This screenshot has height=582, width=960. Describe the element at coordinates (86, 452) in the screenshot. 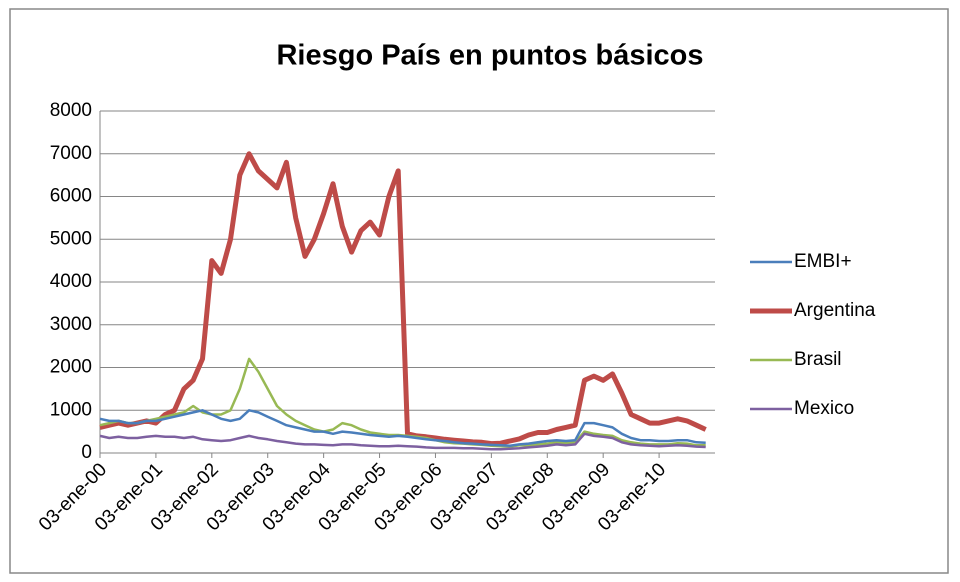

I see `y-tick-label: 0` at that location.